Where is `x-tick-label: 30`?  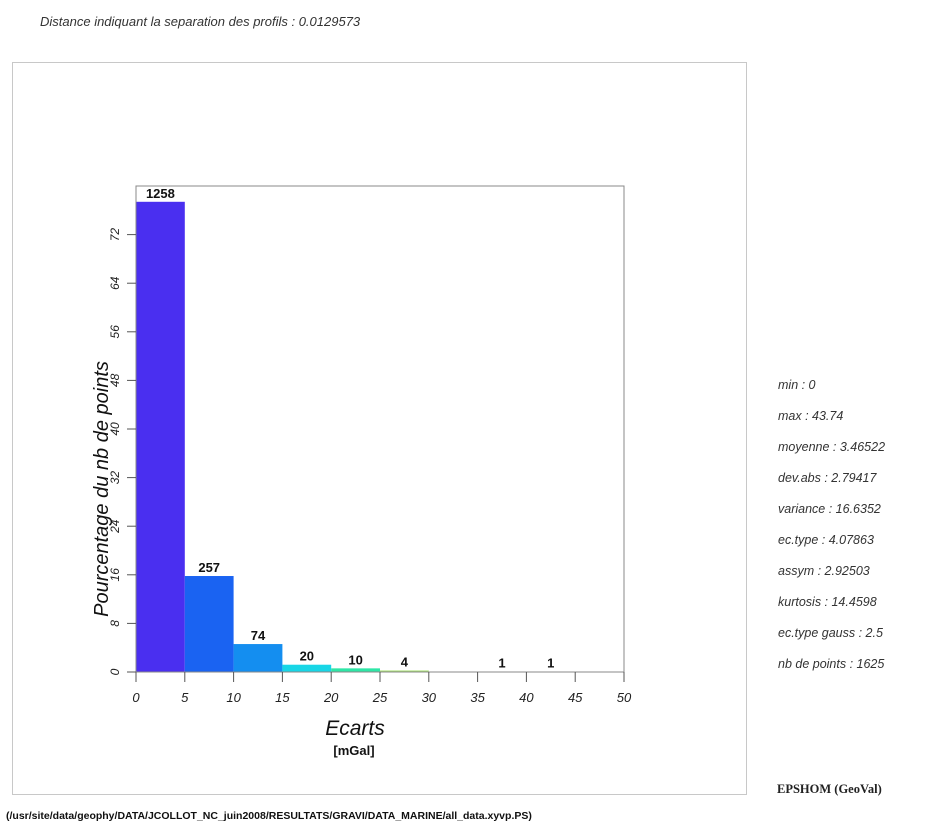
x-tick-label: 30 is located at coordinates (429, 697).